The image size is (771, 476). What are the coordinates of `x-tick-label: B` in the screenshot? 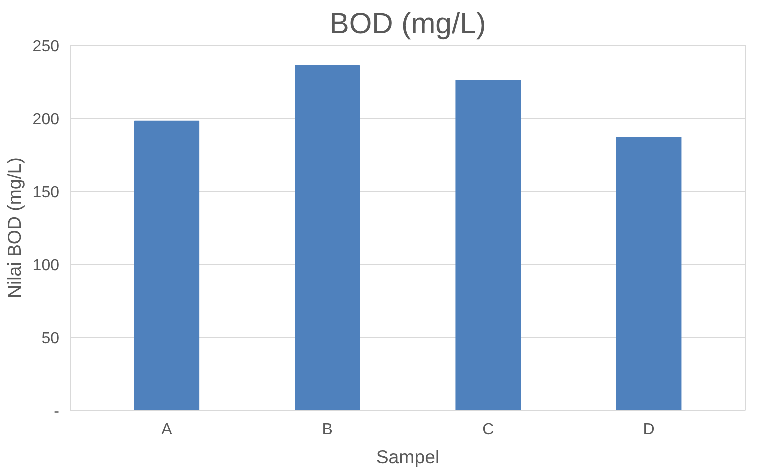 It's located at (327, 430).